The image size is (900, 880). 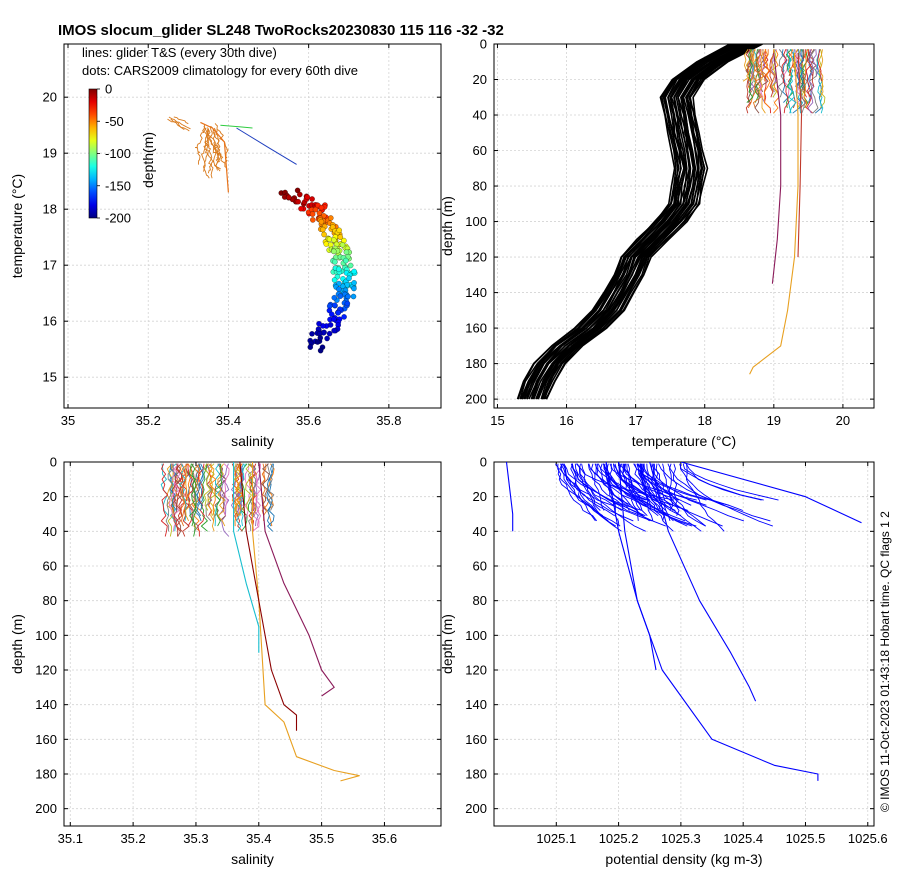 What do you see at coordinates (480, 79) in the screenshot?
I see `temp-y-tick-label: 20` at bounding box center [480, 79].